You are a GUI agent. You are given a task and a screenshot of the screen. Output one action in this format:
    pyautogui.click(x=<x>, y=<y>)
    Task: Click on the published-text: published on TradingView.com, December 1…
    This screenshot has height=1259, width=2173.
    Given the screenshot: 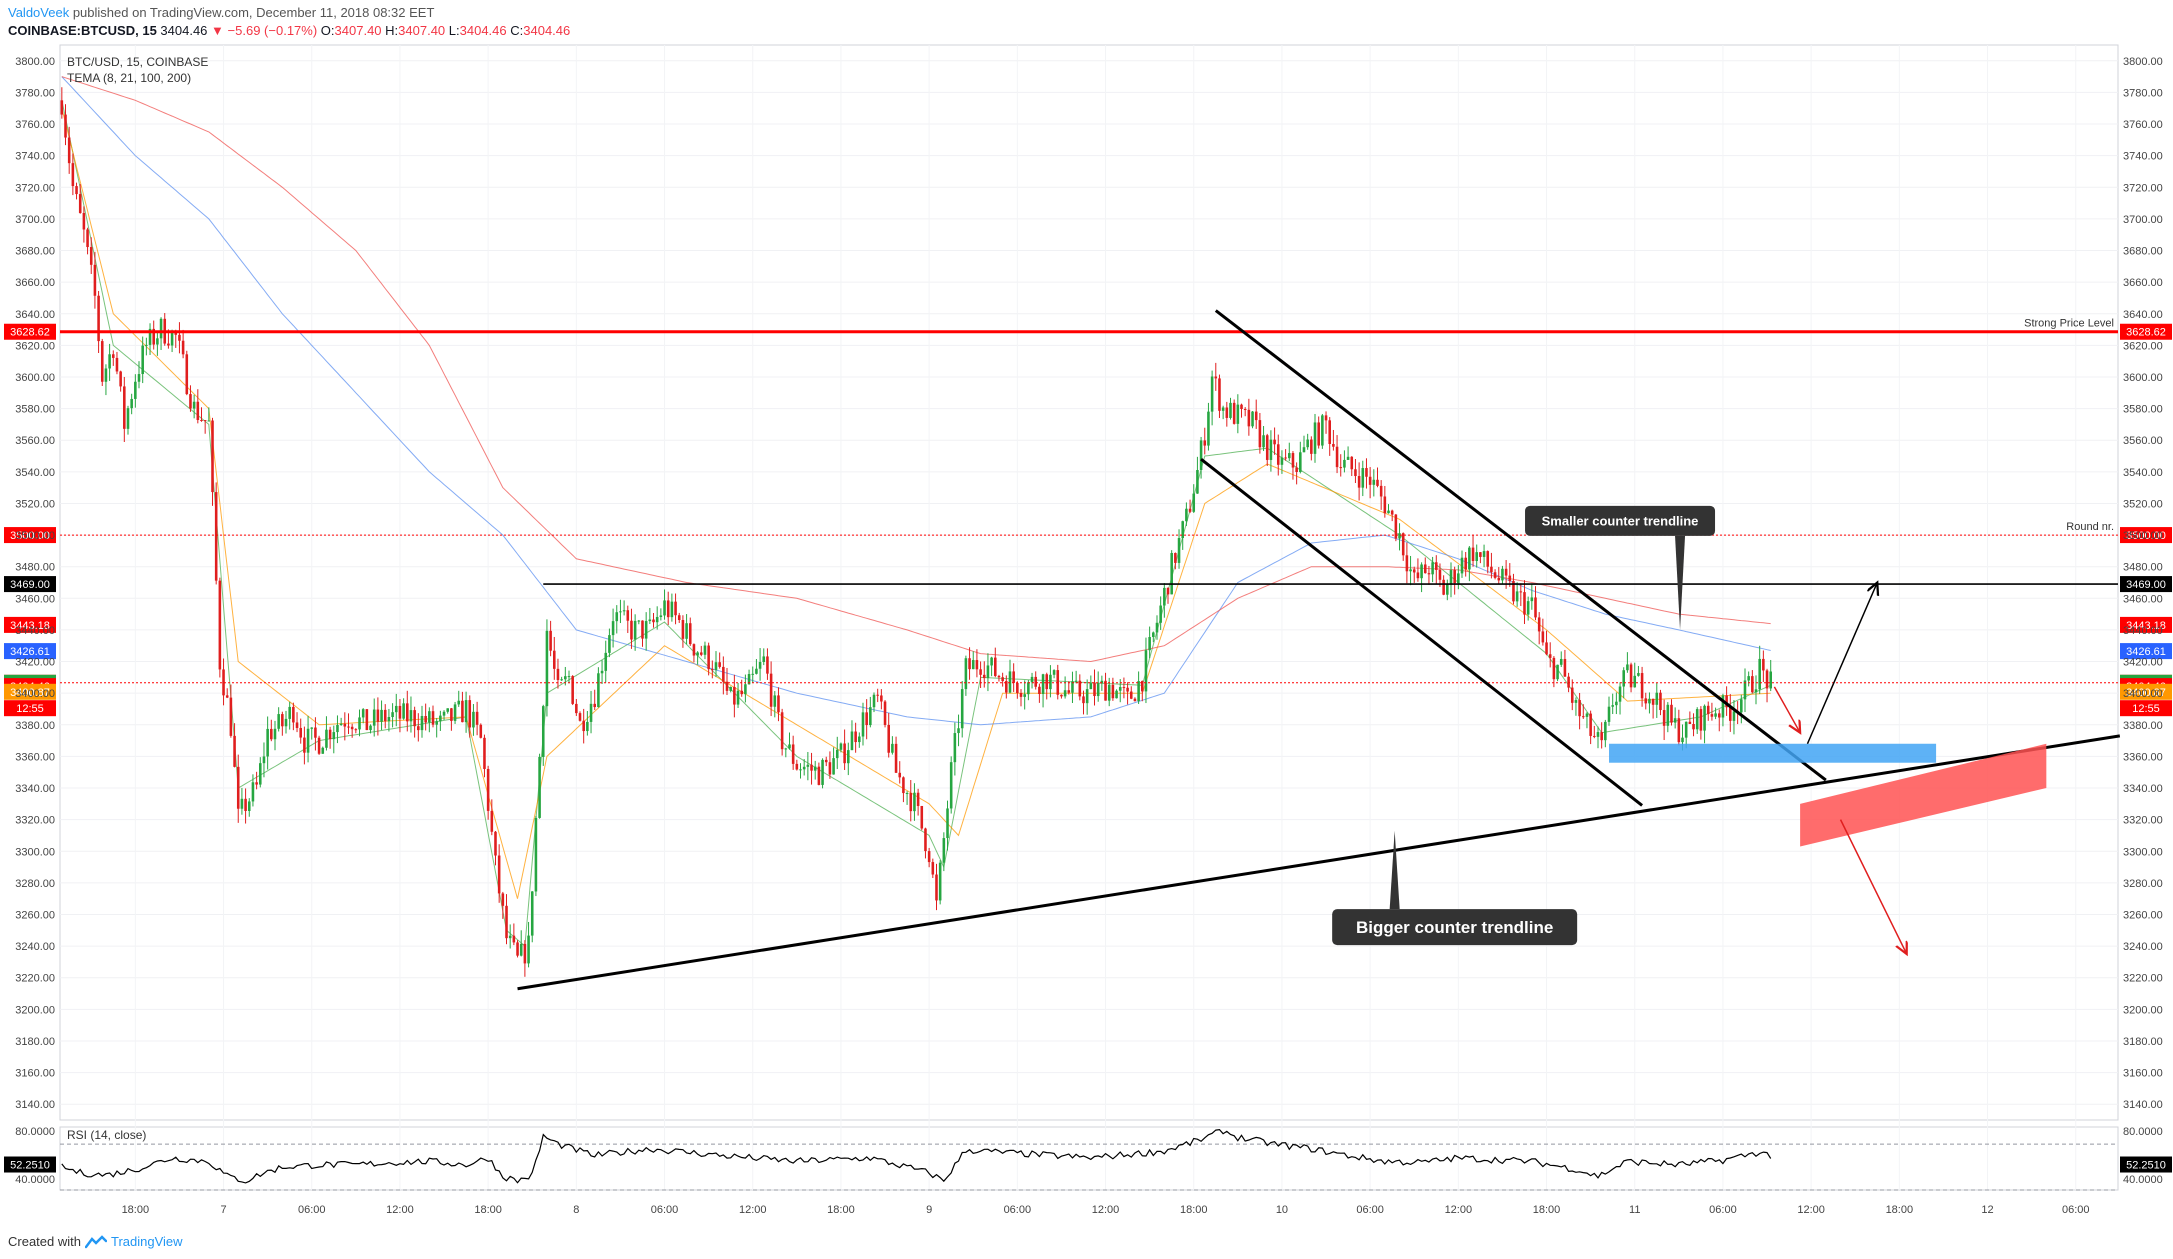 What is the action you would take?
    pyautogui.click(x=253, y=12)
    